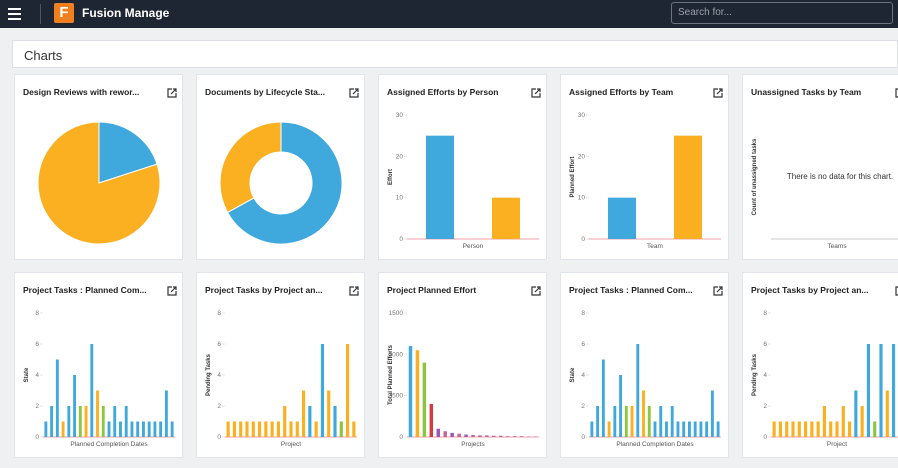  I want to click on x-axis-label: Team, so click(655, 246).